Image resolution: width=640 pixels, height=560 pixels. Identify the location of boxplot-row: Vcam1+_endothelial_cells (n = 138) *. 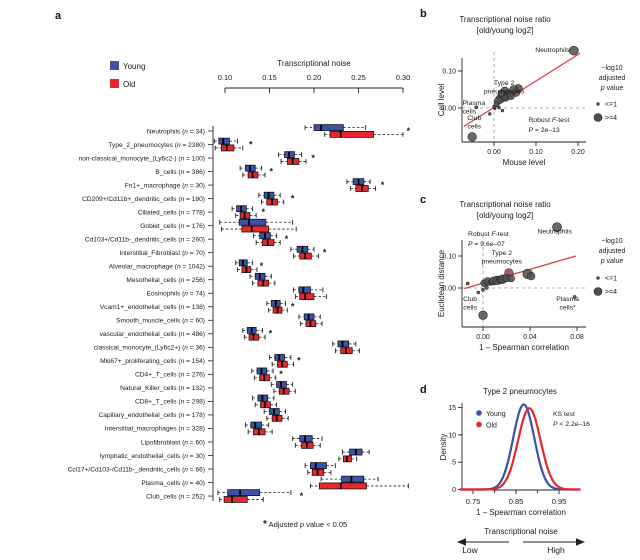
(197, 306).